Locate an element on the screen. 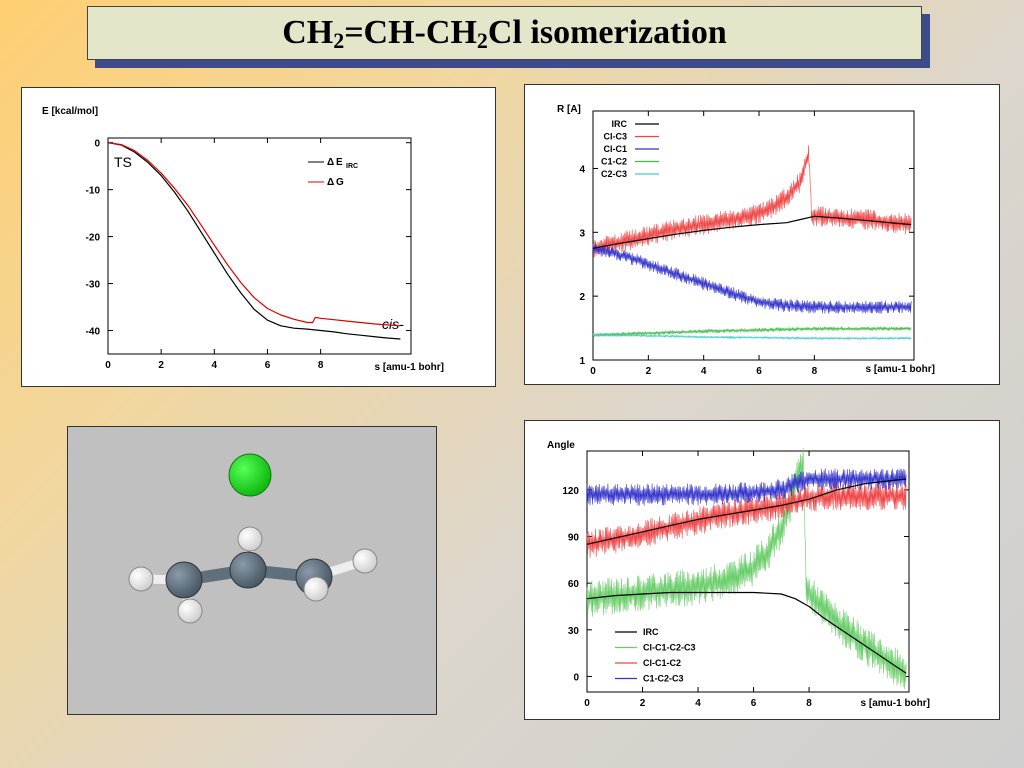  energy-plot-area: 0 2 4 6 8 0 -10 -20 -30 -40 is located at coordinates (249, 254).